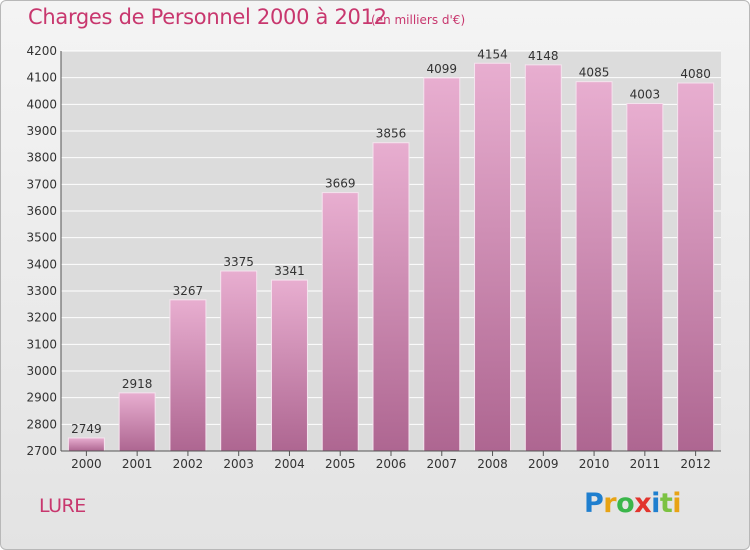 This screenshot has height=550, width=750. What do you see at coordinates (610, 503) in the screenshot?
I see `logo-letter: r` at bounding box center [610, 503].